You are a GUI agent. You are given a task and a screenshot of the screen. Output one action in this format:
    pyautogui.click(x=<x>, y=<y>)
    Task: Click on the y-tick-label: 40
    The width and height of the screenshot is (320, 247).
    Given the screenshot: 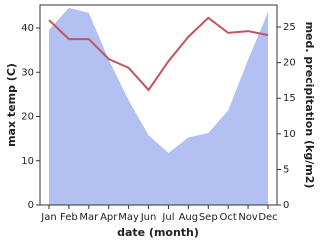 What is the action you would take?
    pyautogui.click(x=27, y=28)
    